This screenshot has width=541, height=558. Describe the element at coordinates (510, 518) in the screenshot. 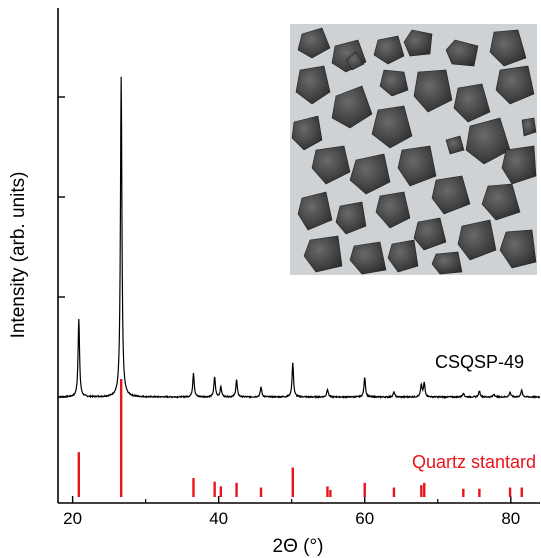

I see `x-tick-label: 80` at that location.